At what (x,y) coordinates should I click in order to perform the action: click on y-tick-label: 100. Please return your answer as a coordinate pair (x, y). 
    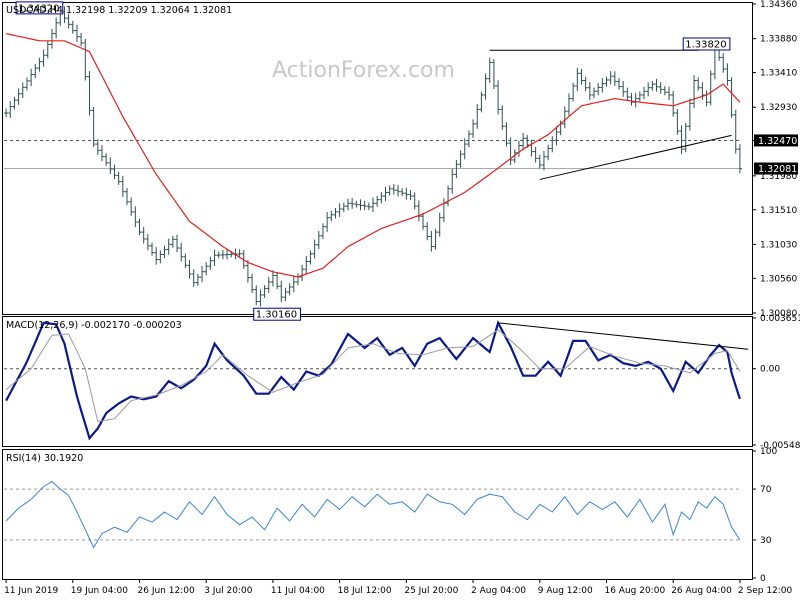
    Looking at the image, I should click on (768, 452).